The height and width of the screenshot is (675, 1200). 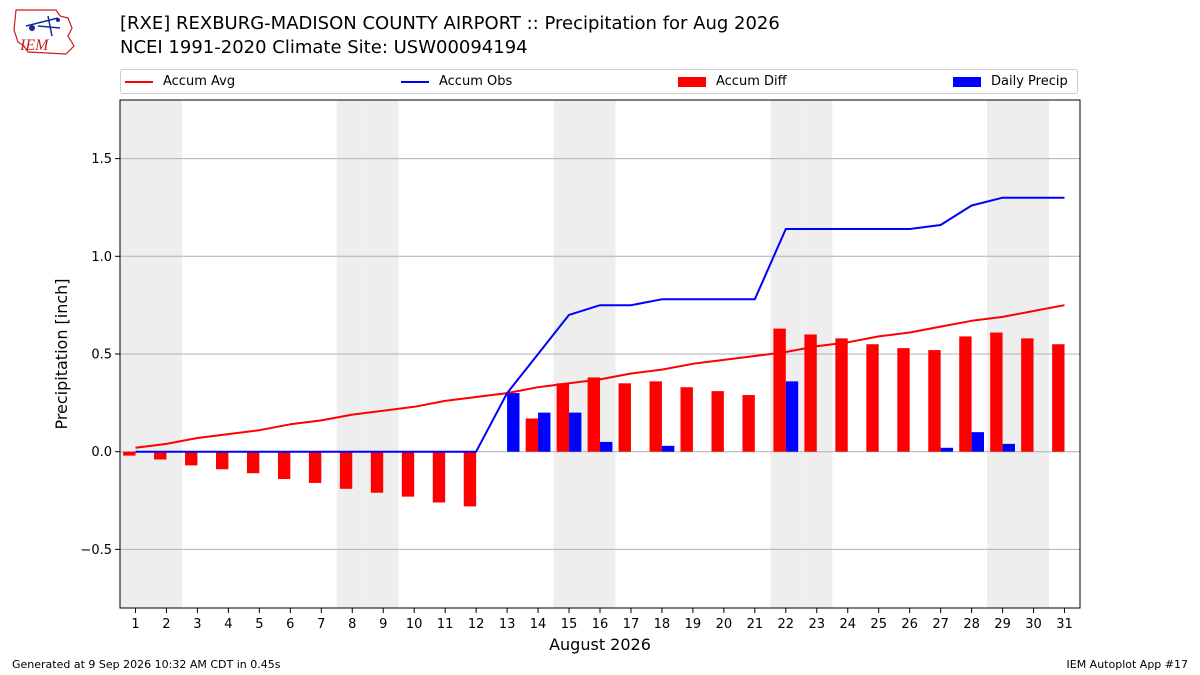 What do you see at coordinates (847, 624) in the screenshot?
I see `x-tick-label: 24` at bounding box center [847, 624].